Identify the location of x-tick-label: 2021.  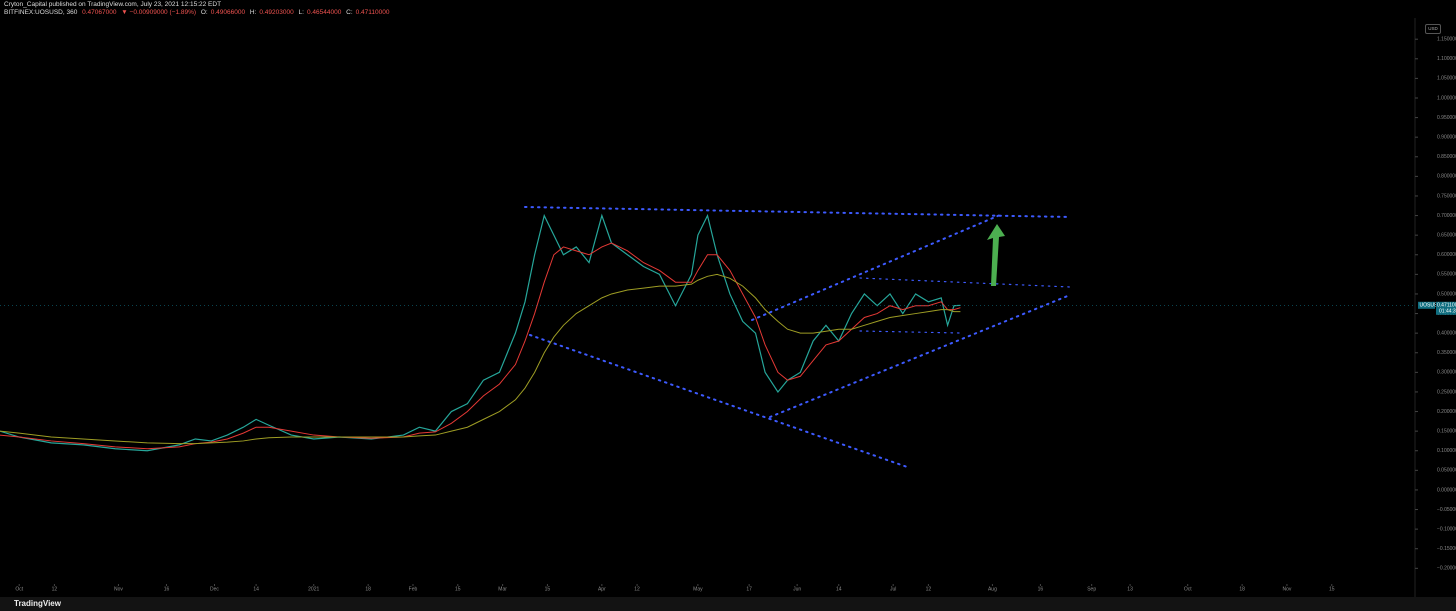
(313, 589).